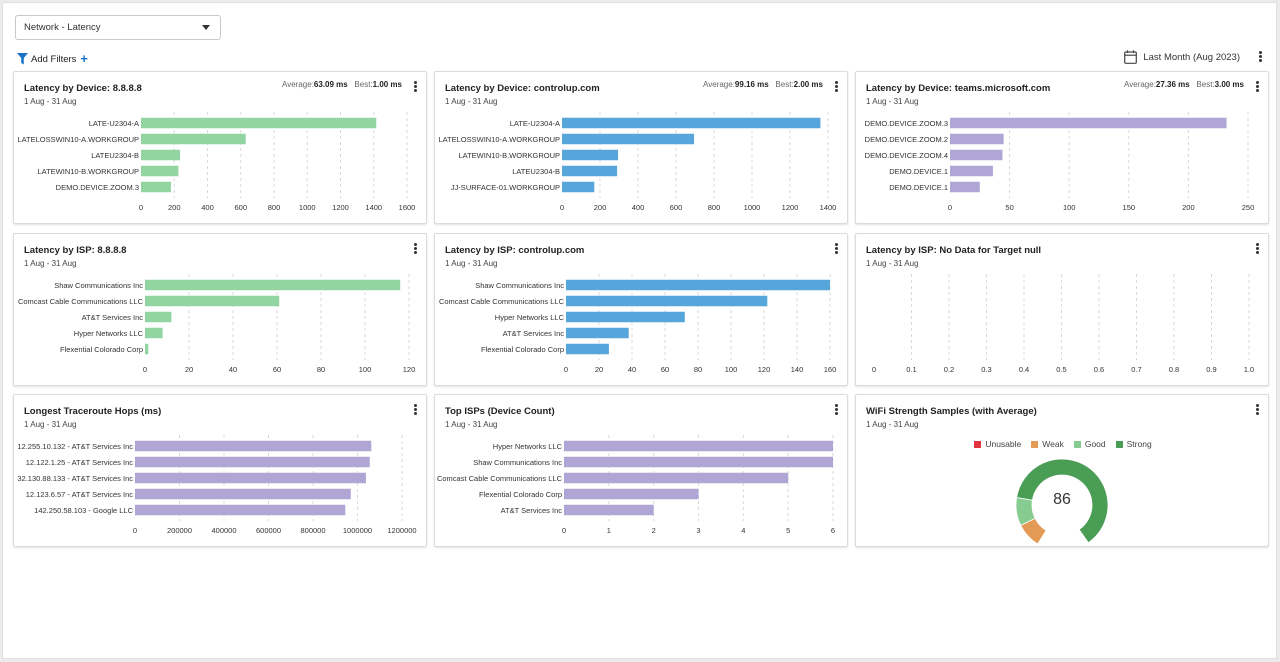 The image size is (1280, 662). I want to click on category-label: Shaw Communications Inc, so click(519, 285).